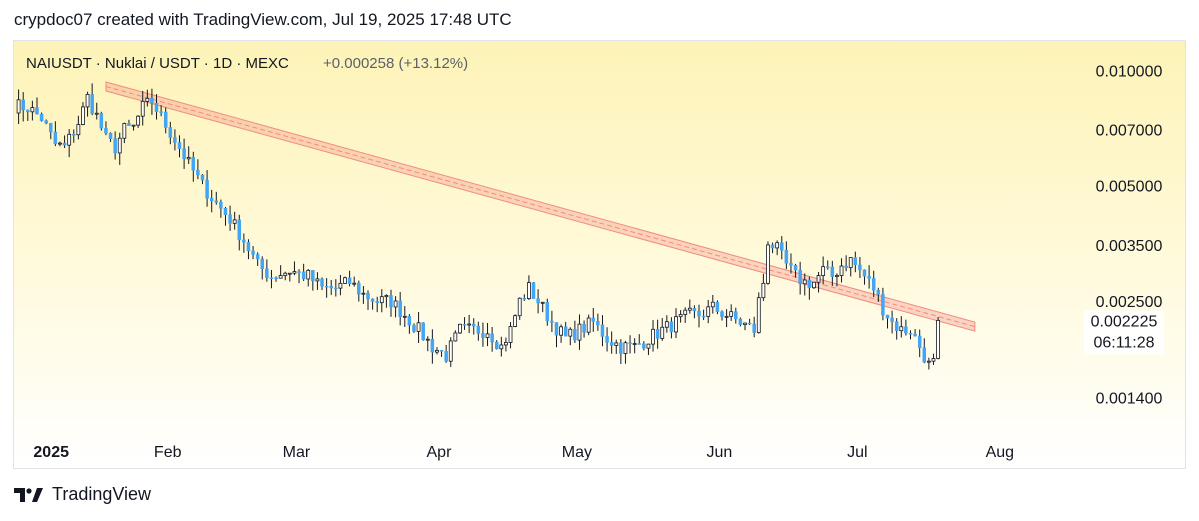 The image size is (1199, 521). I want to click on y-tick-label: 0.003500, so click(1129, 246).